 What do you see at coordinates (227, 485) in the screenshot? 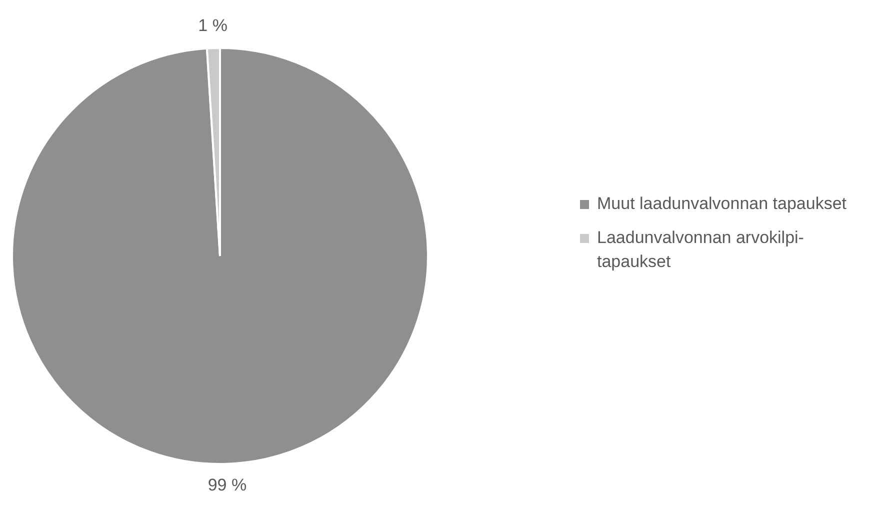
I see `data-label: 99 %` at bounding box center [227, 485].